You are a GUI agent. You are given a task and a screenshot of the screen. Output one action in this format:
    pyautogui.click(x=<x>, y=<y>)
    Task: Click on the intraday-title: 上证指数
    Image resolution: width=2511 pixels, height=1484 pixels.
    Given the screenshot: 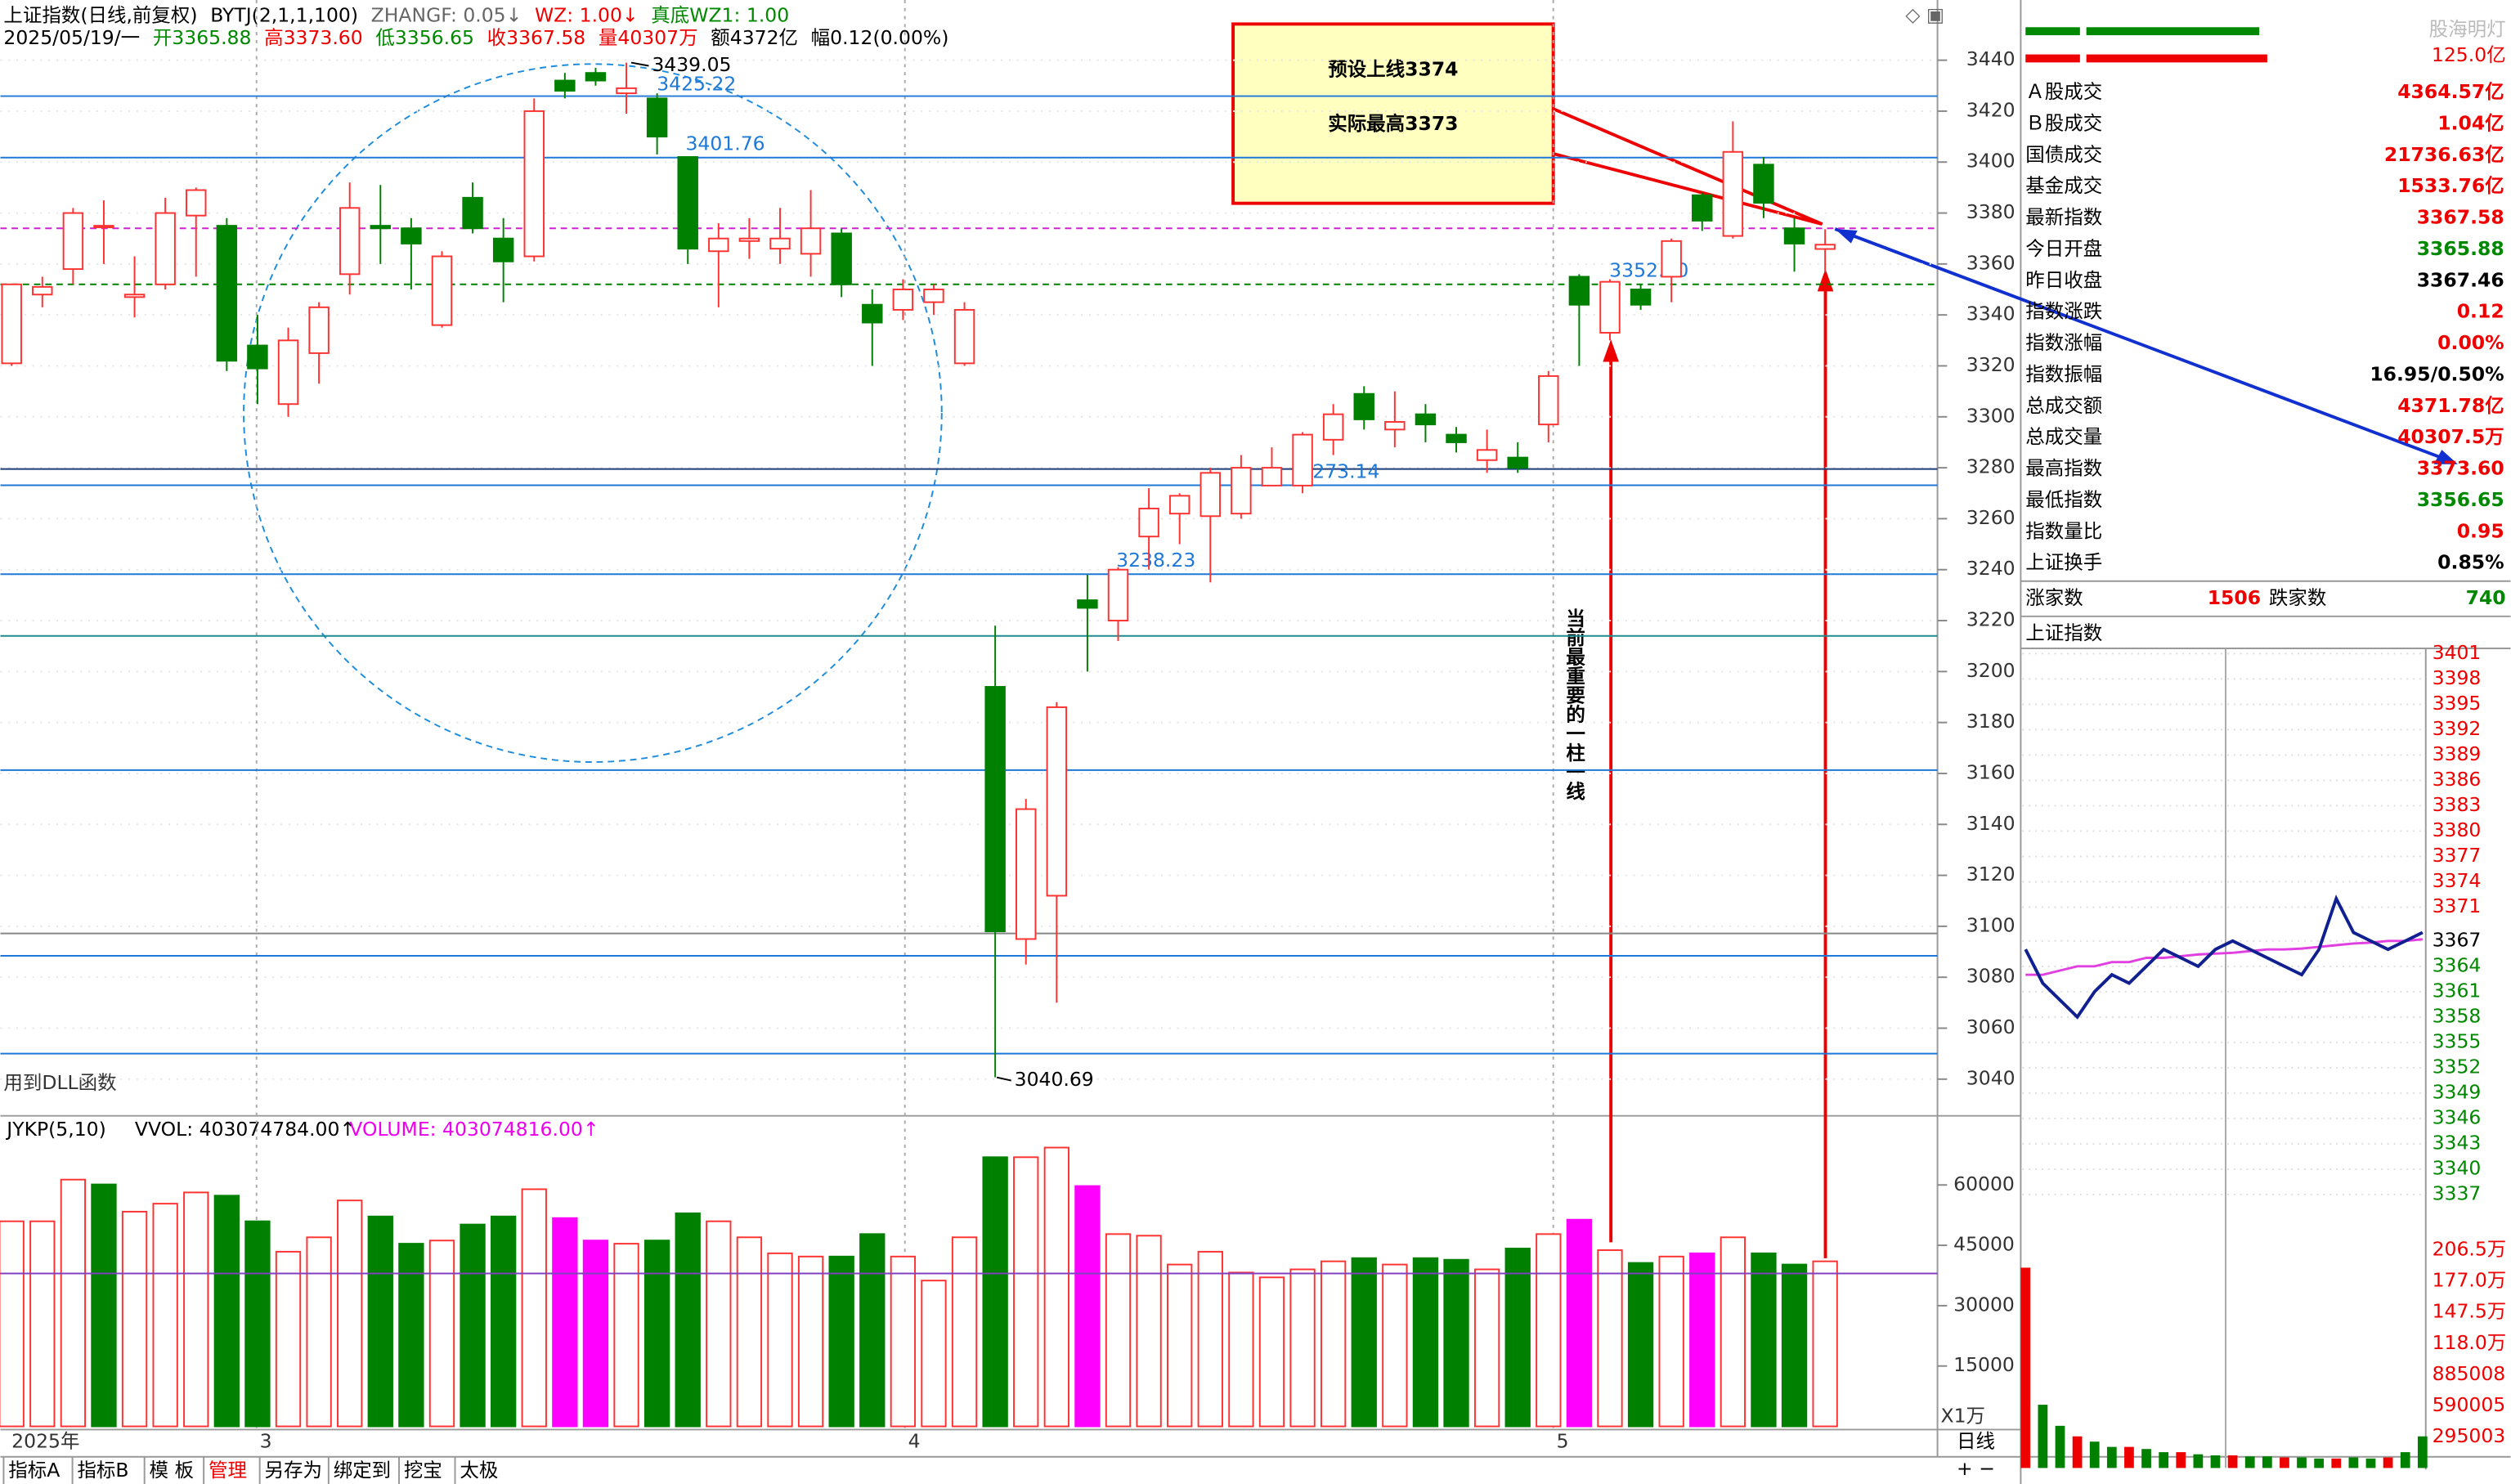 What is the action you would take?
    pyautogui.click(x=2063, y=632)
    